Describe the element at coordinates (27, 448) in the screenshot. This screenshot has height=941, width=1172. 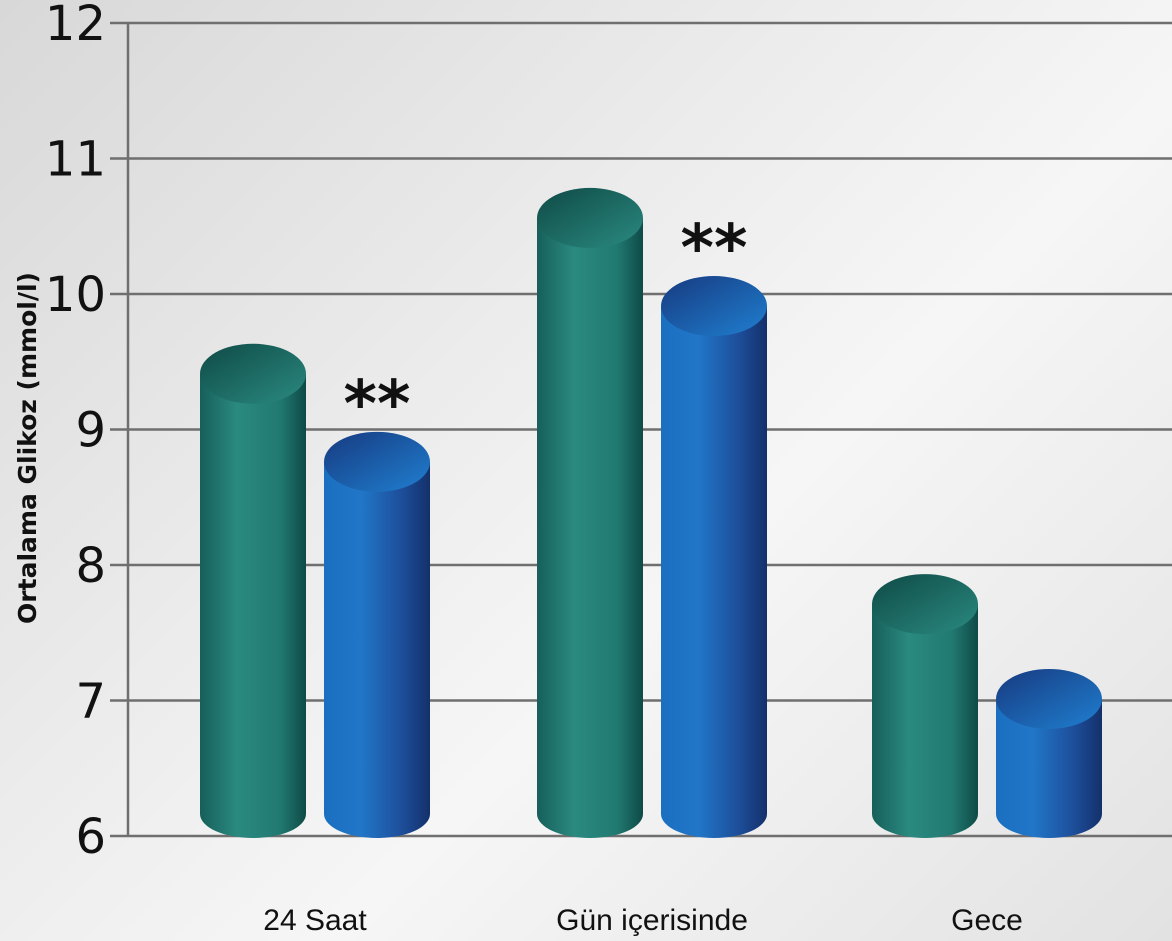
I see `y-axis-label: Ortalama Glikoz (mmol/l)` at that location.